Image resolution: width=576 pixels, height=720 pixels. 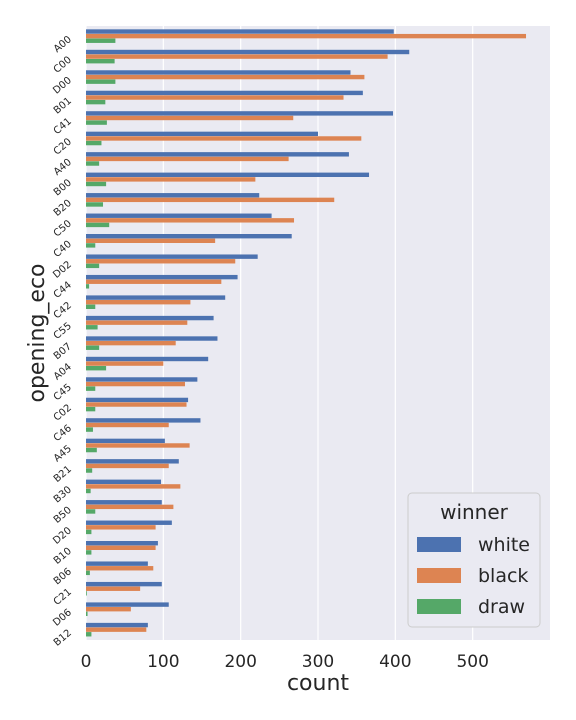 I want to click on bar-draw-C46, so click(x=89, y=429).